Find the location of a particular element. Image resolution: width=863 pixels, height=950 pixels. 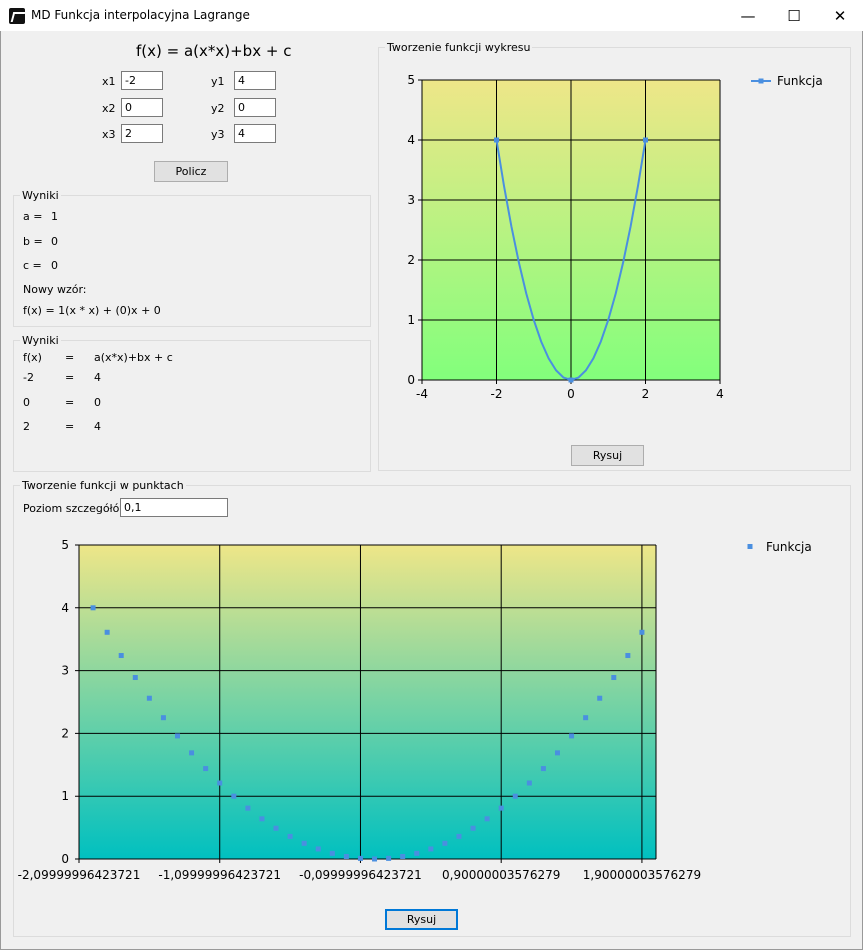

close-button: ✕ is located at coordinates (840, 15).